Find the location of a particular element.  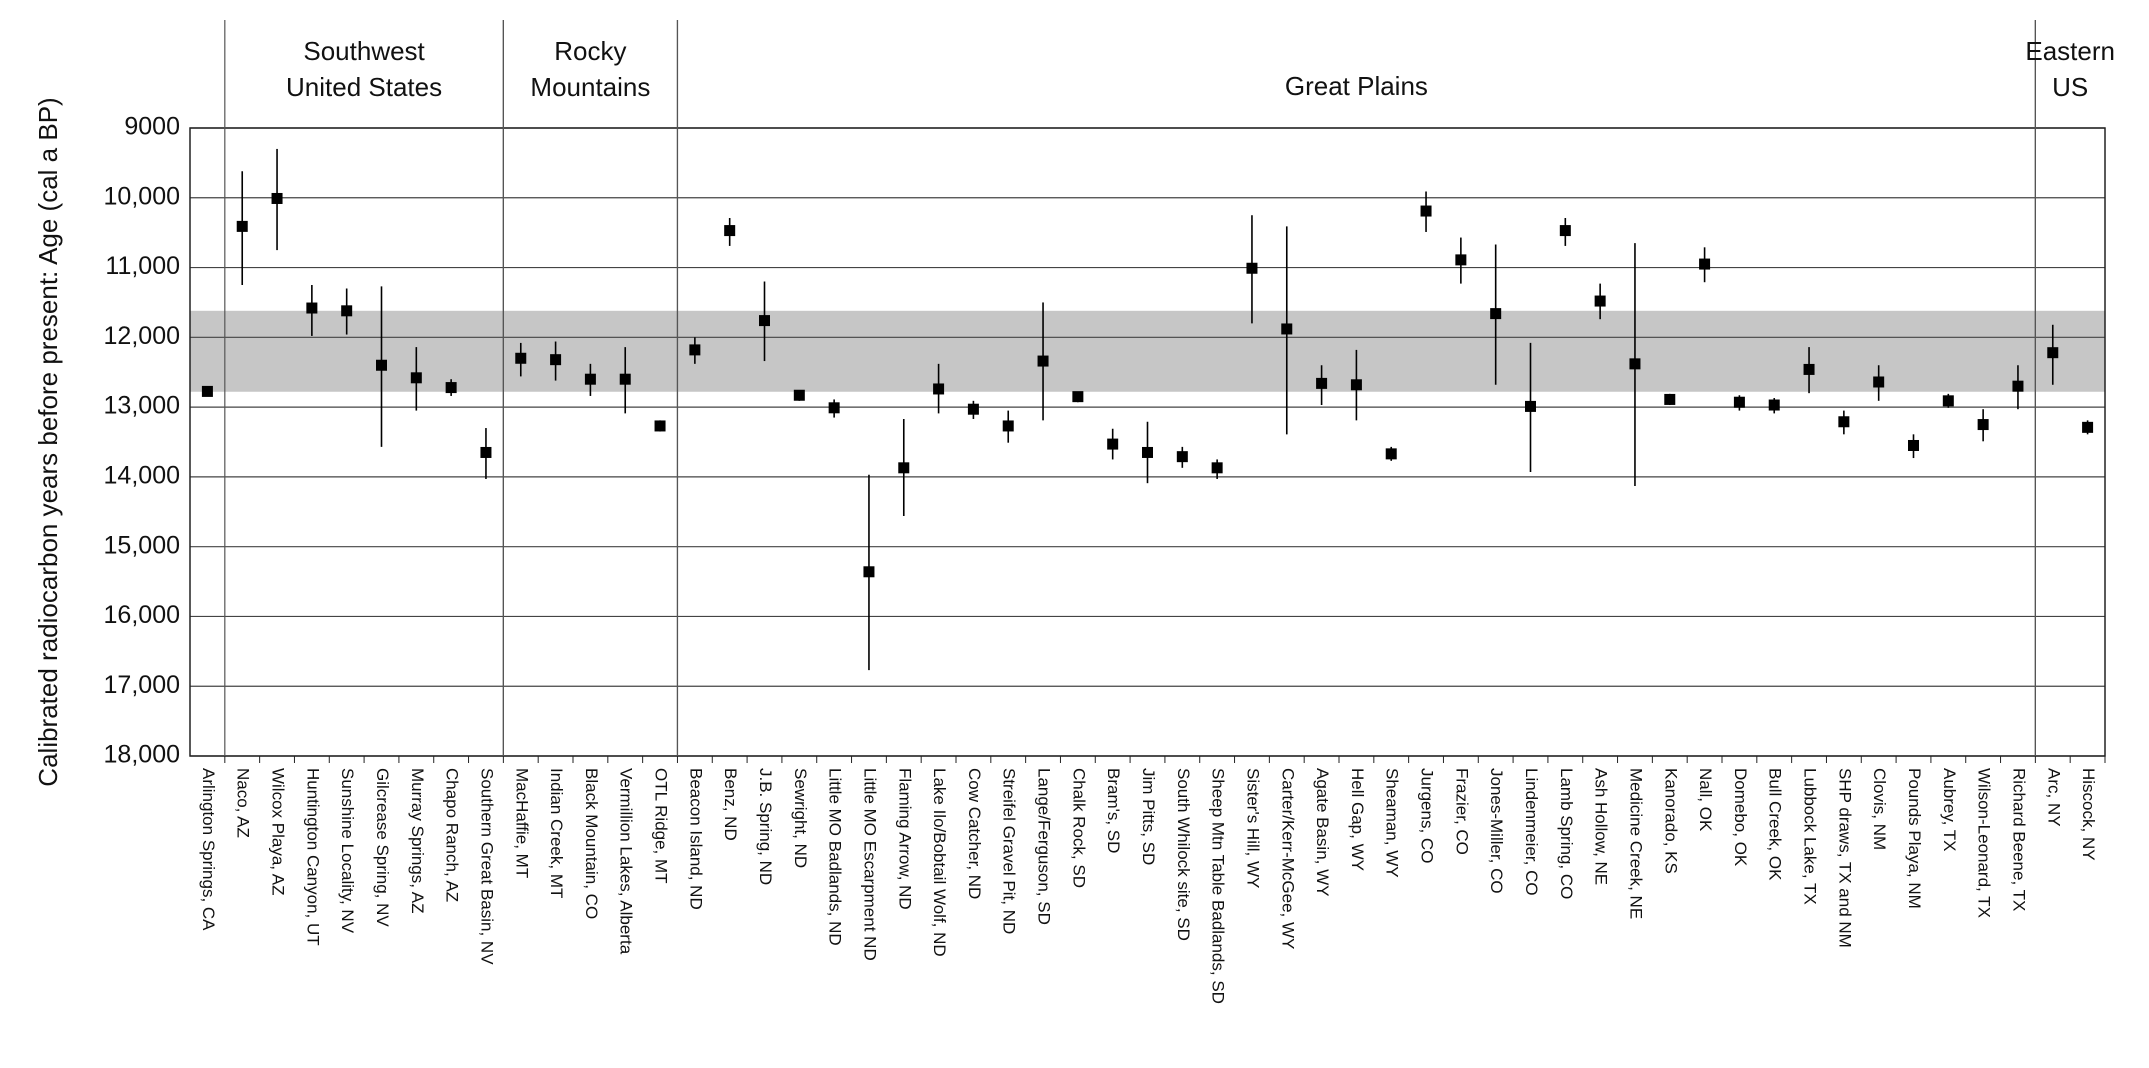

x-tick-label: Frazier, CO is located at coordinates (1461, 811).